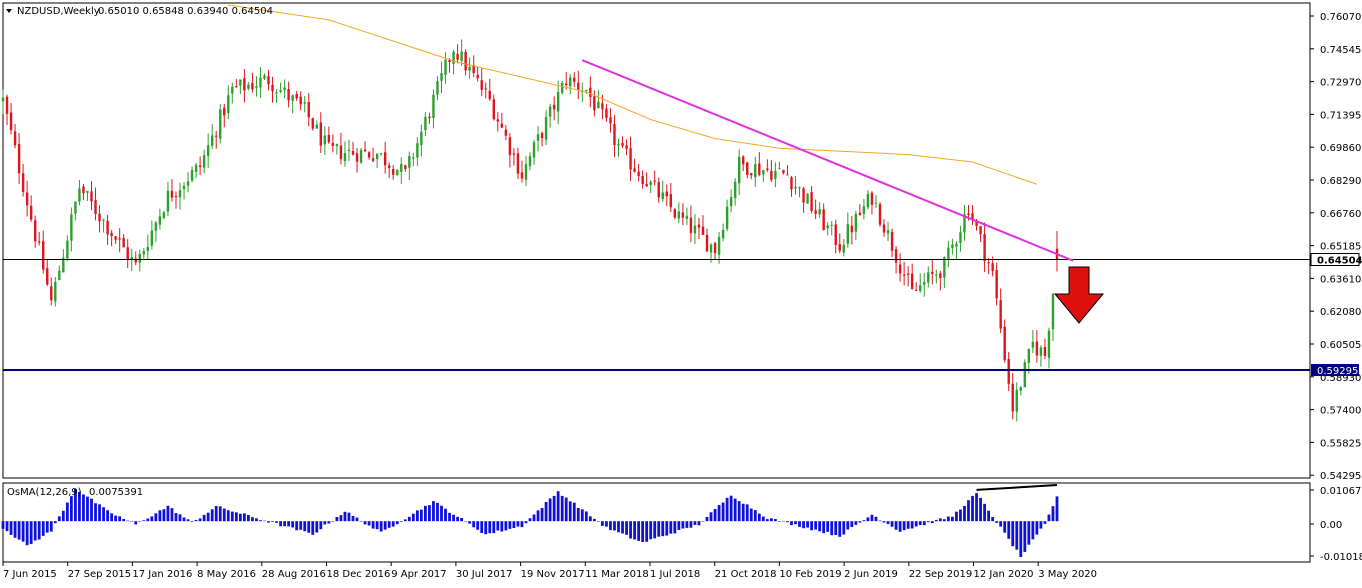  Describe the element at coordinates (9, 11) in the screenshot. I see `triangle-down-icon` at that location.